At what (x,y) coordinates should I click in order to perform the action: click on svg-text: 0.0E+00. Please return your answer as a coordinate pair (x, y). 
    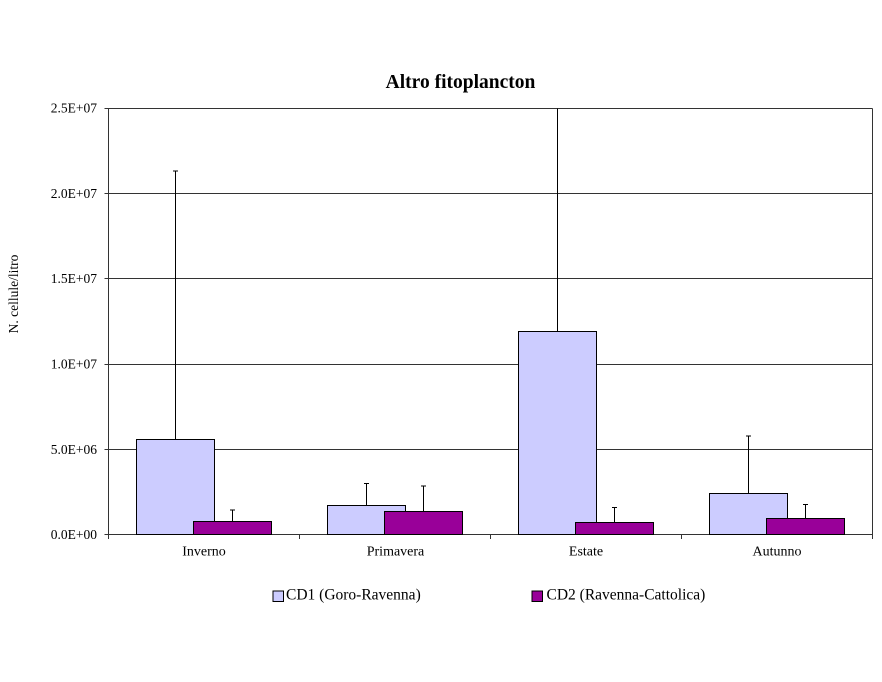
    Looking at the image, I should click on (74, 534).